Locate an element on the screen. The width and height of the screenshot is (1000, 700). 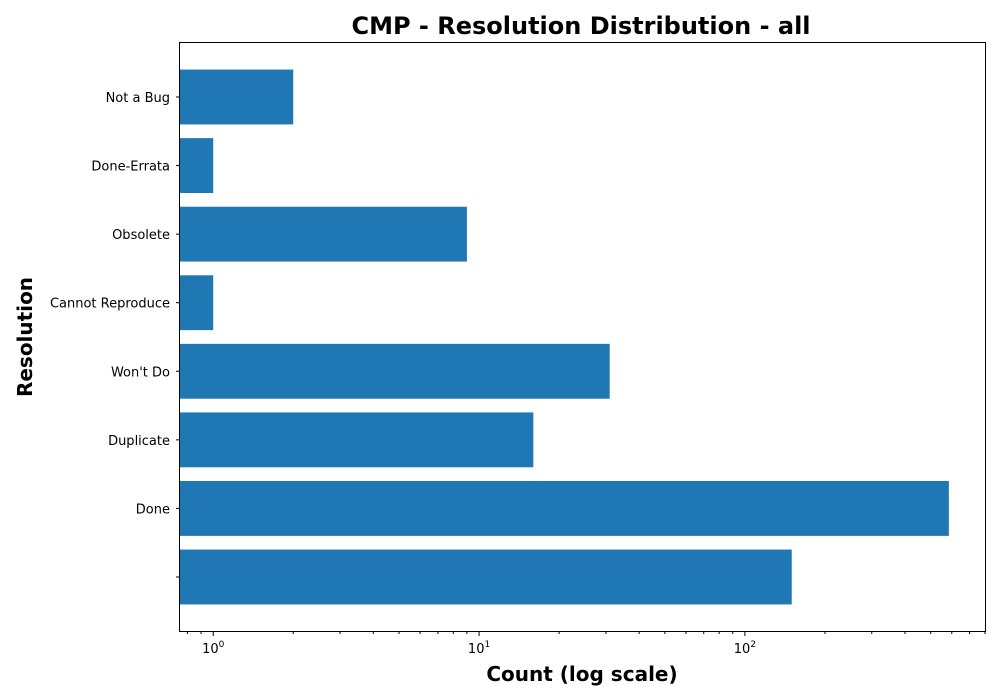
y-tick-label: Obsolete is located at coordinates (141, 235).